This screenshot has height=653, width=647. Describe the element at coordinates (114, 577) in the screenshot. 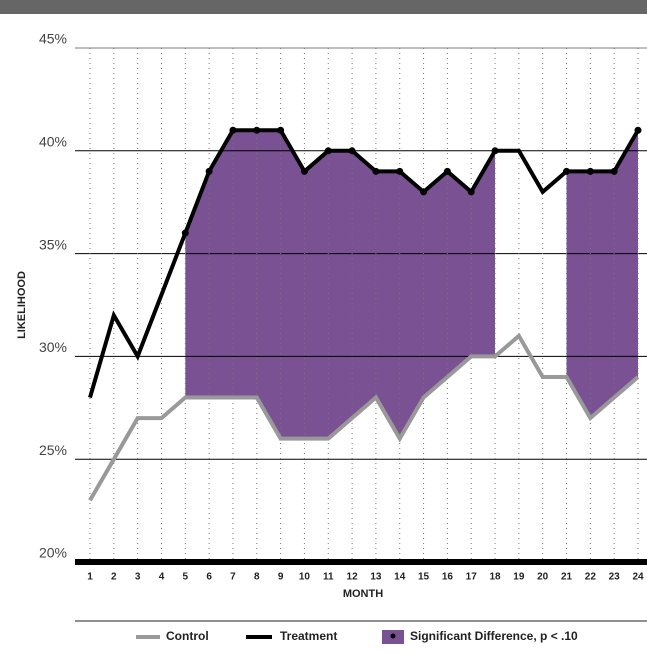

I see `x-tick-label: 2` at that location.